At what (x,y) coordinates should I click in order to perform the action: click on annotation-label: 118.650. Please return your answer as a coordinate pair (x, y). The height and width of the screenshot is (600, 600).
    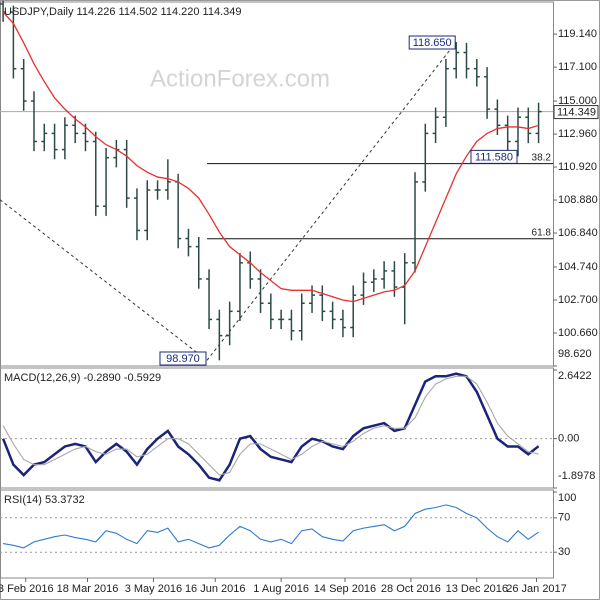
    Looking at the image, I should click on (432, 43).